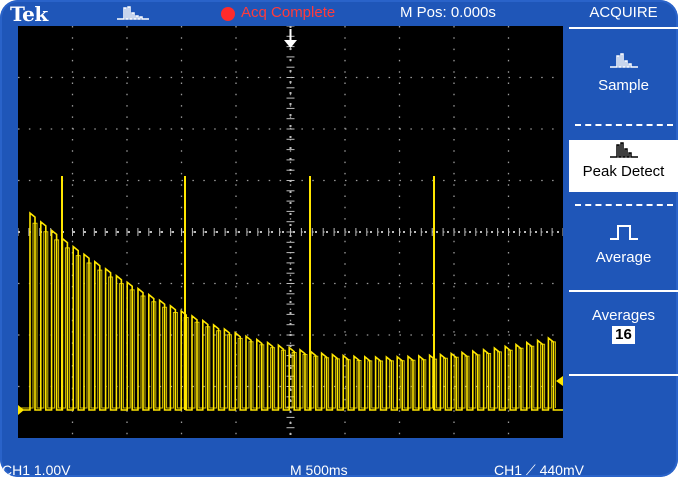  I want to click on peak-detect-button: Peak Detect, so click(623, 166).